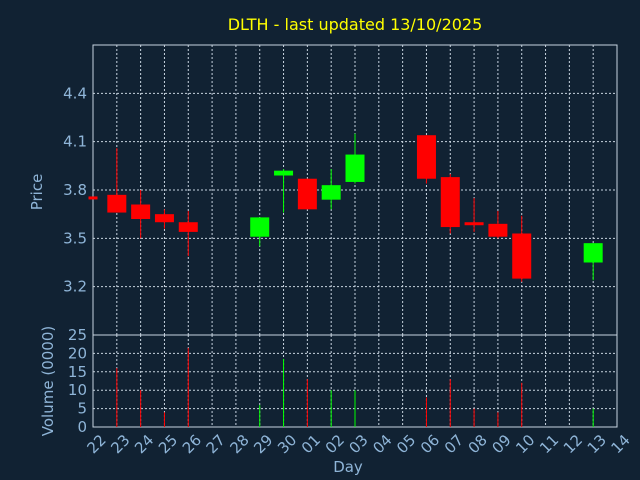  Describe the element at coordinates (348, 467) in the screenshot. I see `x-axis-label: Day` at that location.